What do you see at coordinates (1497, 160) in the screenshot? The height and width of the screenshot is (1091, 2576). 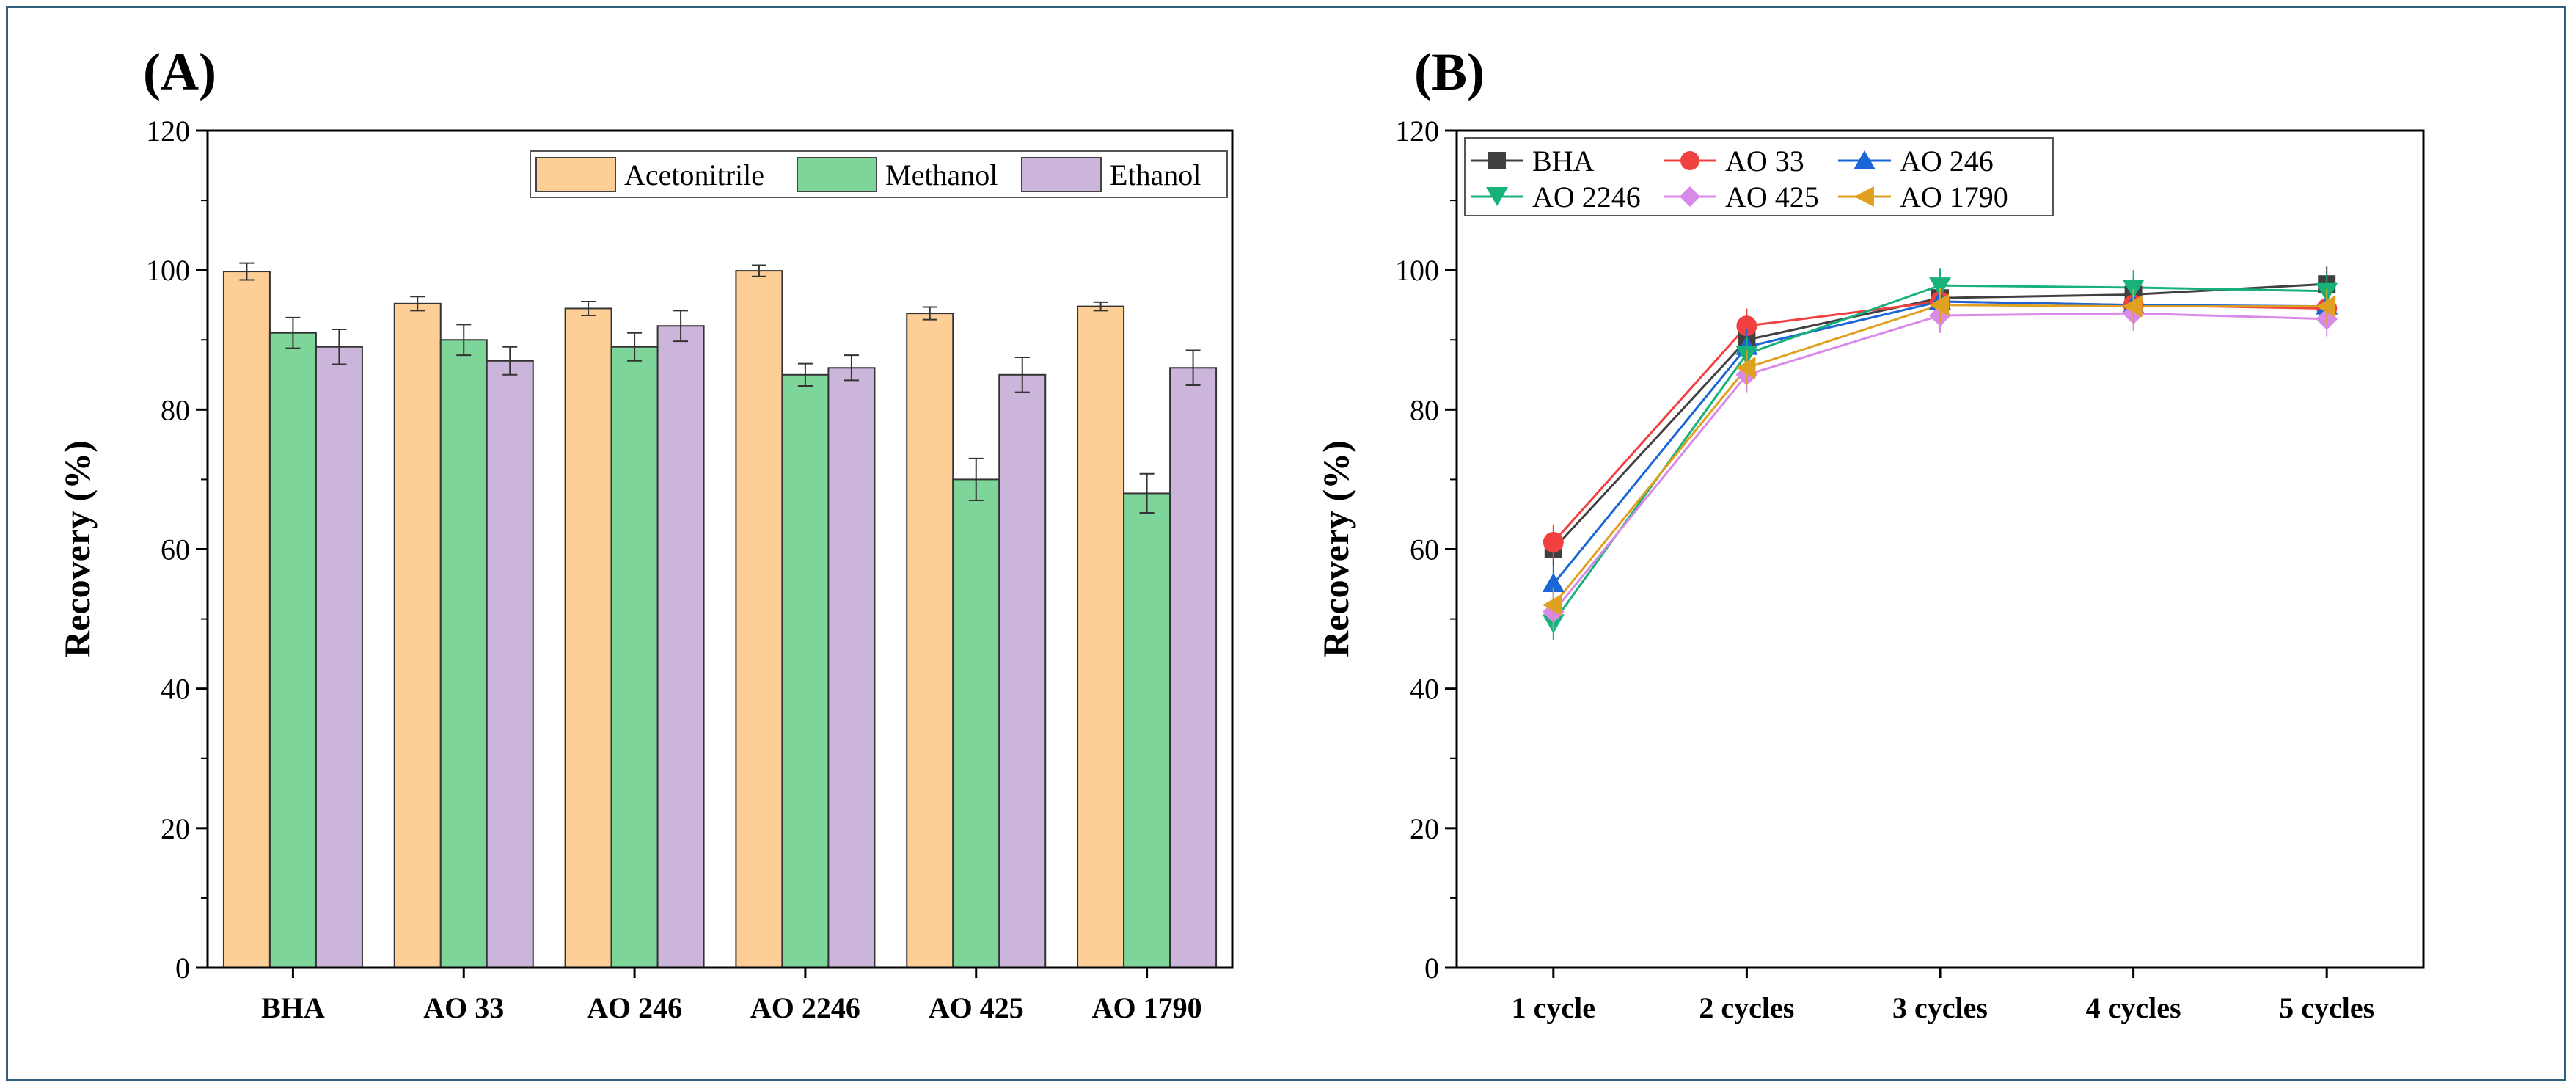 I see `square-marker-icon` at bounding box center [1497, 160].